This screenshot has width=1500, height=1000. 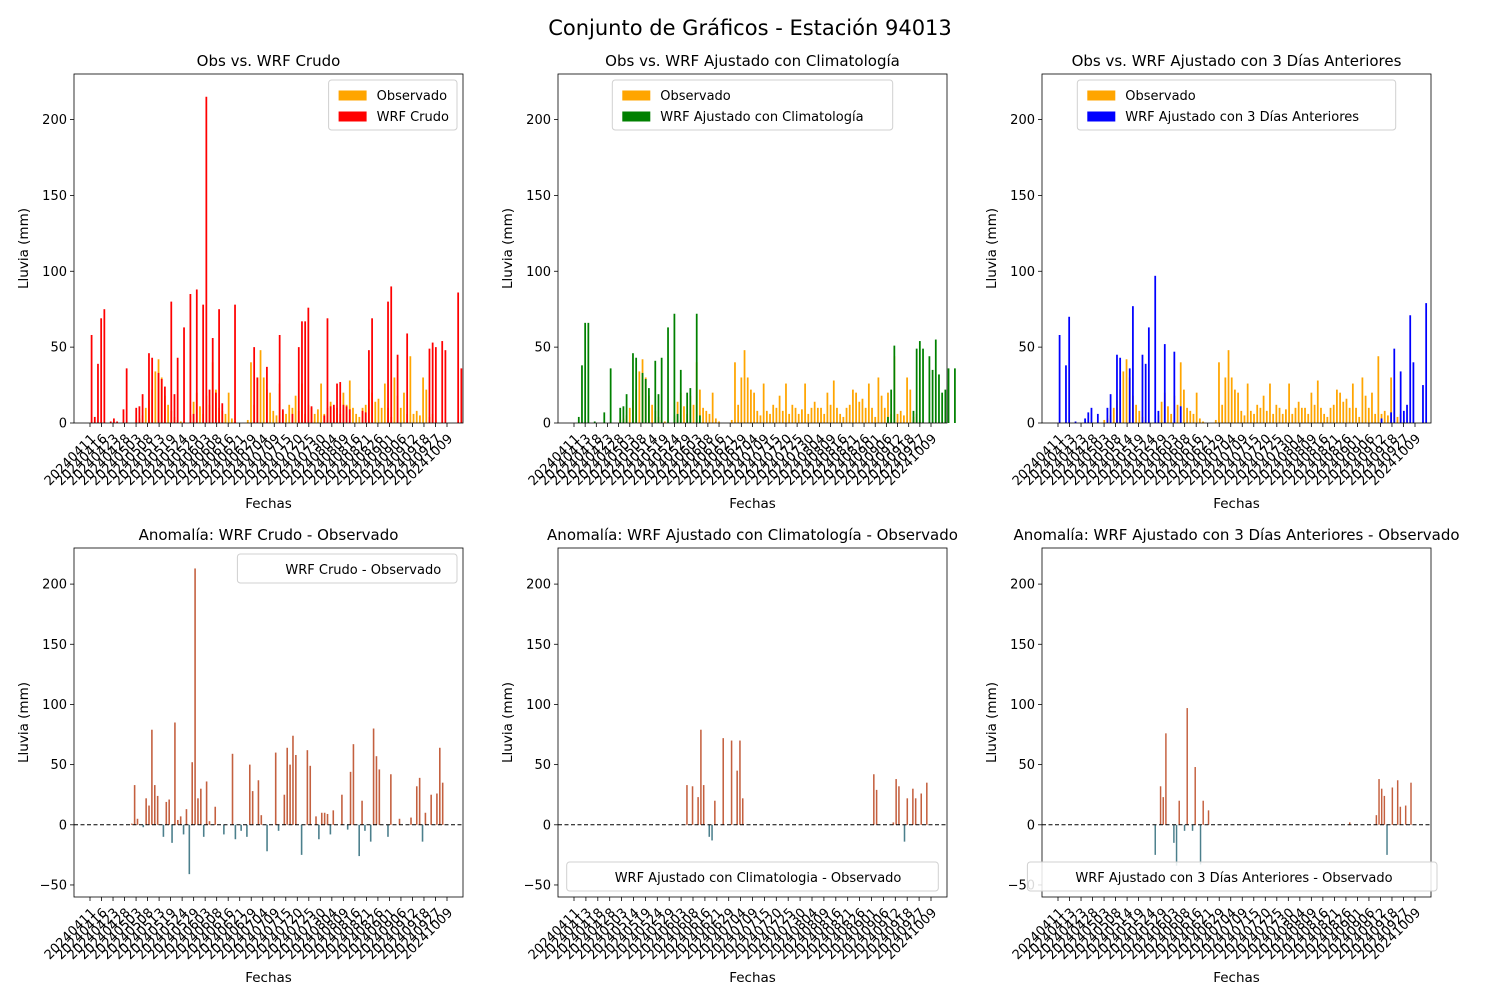 What do you see at coordinates (268, 248) in the screenshot?
I see `axes-frame` at bounding box center [268, 248].